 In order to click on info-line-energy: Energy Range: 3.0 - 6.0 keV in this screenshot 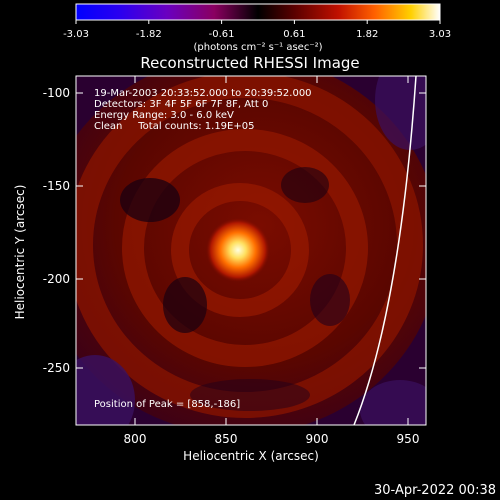, I will do `click(164, 115)`.